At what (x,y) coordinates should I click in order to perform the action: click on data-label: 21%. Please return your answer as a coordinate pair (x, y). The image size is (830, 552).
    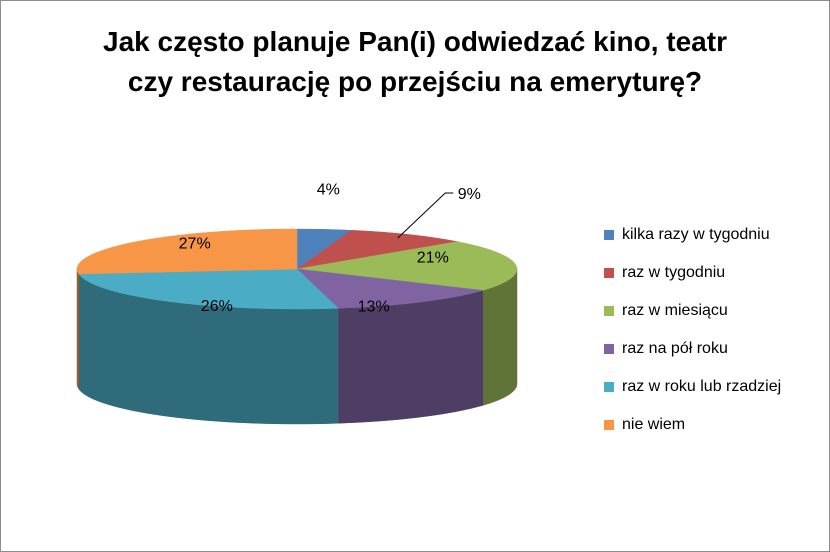
    Looking at the image, I should click on (433, 258).